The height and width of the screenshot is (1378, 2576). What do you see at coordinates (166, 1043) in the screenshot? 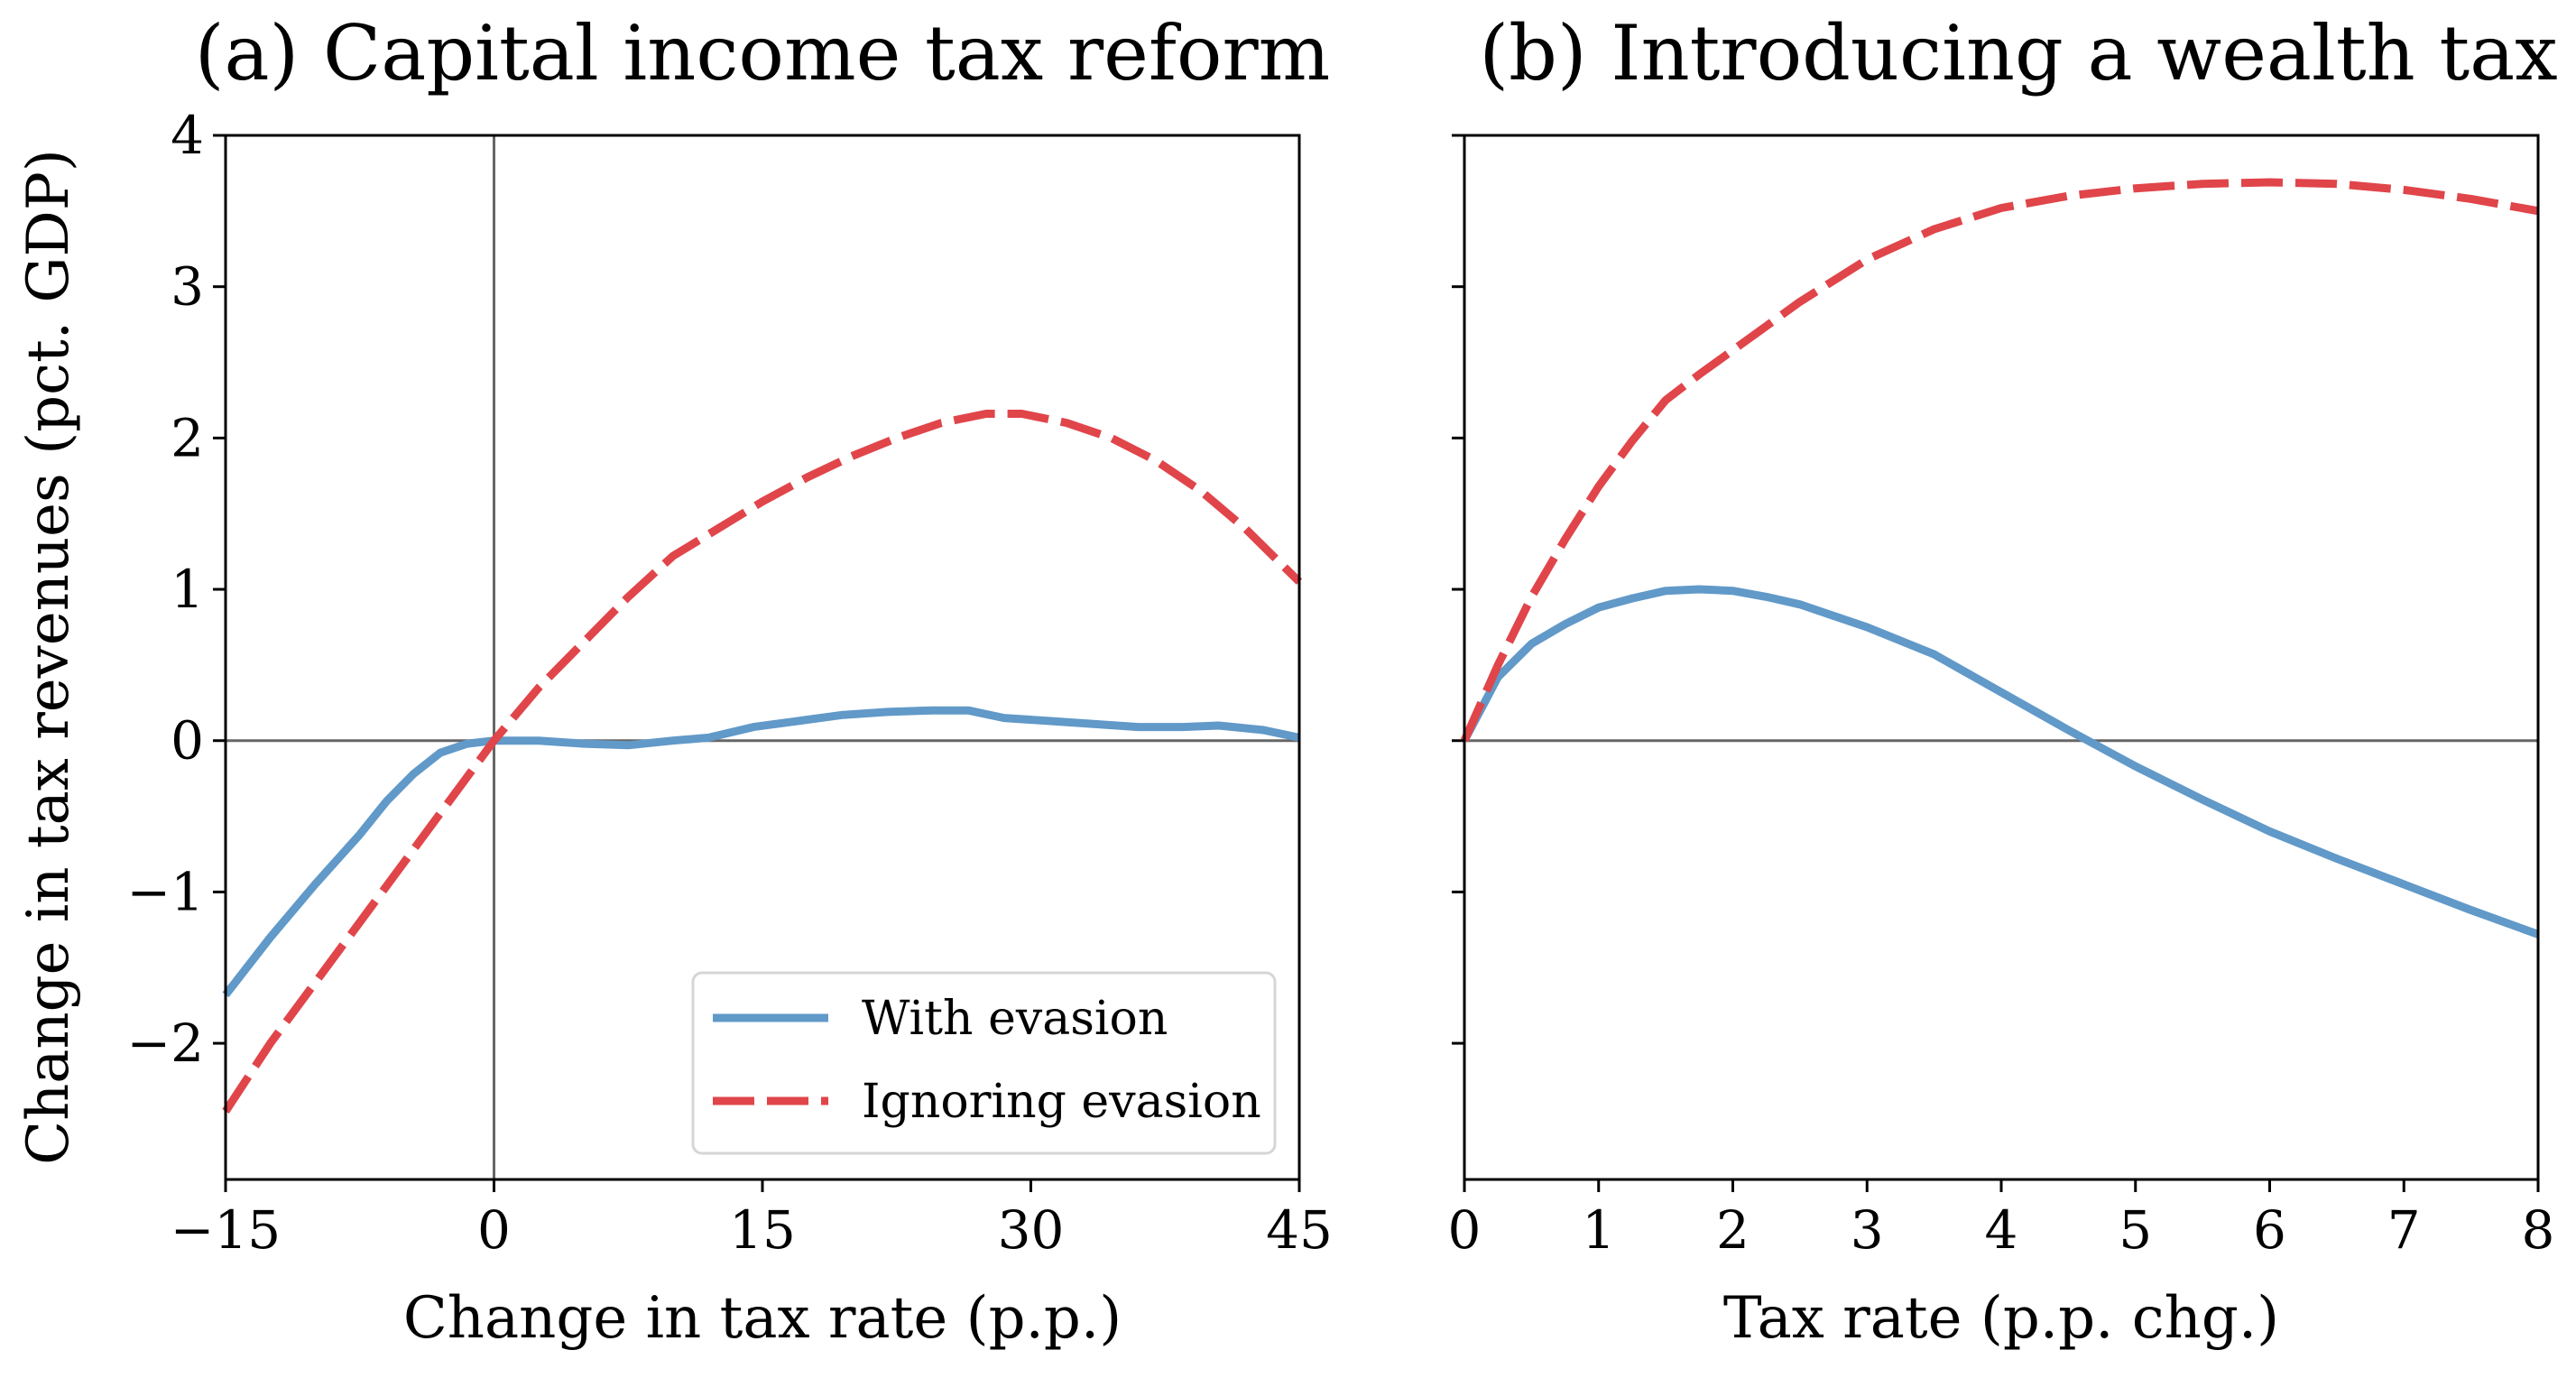
I see `y-tick-label: −2` at bounding box center [166, 1043].